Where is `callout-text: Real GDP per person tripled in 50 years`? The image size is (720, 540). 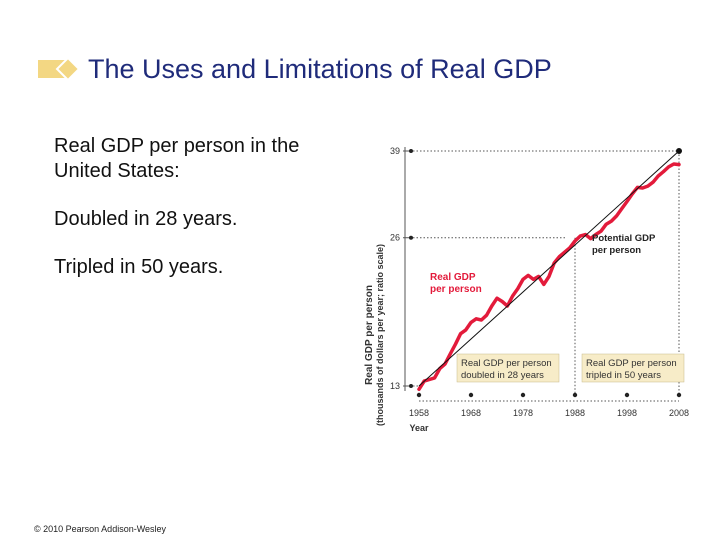
callout-text: Real GDP per person tripled in 50 years is located at coordinates (631, 369).